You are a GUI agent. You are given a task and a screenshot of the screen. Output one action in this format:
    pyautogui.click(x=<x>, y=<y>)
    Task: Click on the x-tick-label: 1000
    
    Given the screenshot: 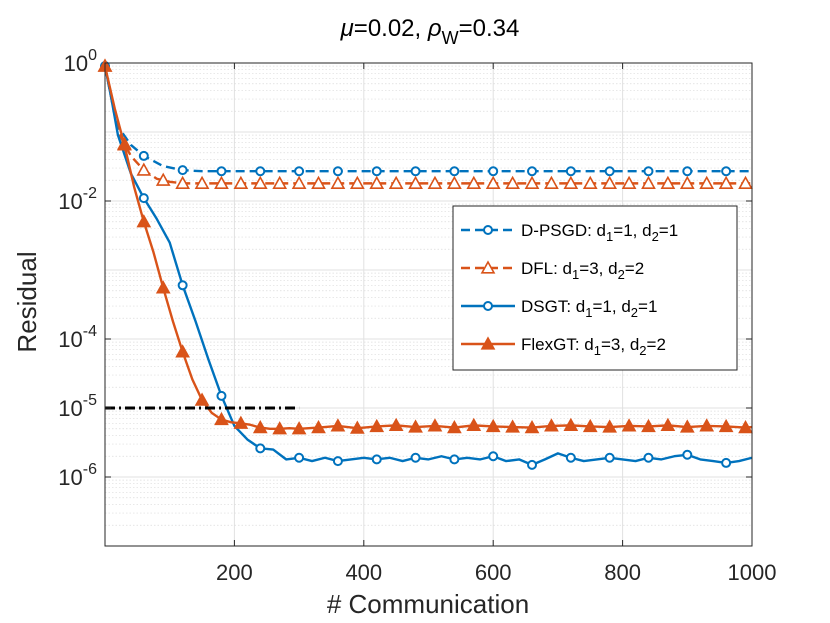 What is the action you would take?
    pyautogui.click(x=752, y=572)
    